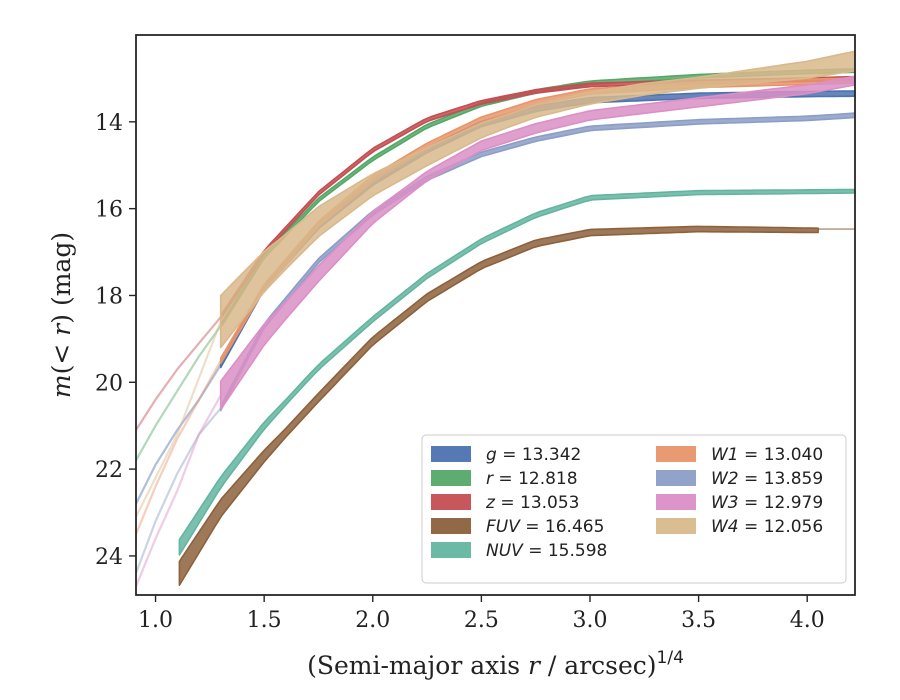 Image resolution: width=900 pixels, height=700 pixels. Describe the element at coordinates (109, 123) in the screenshot. I see `y-tick-label: 14` at that location.